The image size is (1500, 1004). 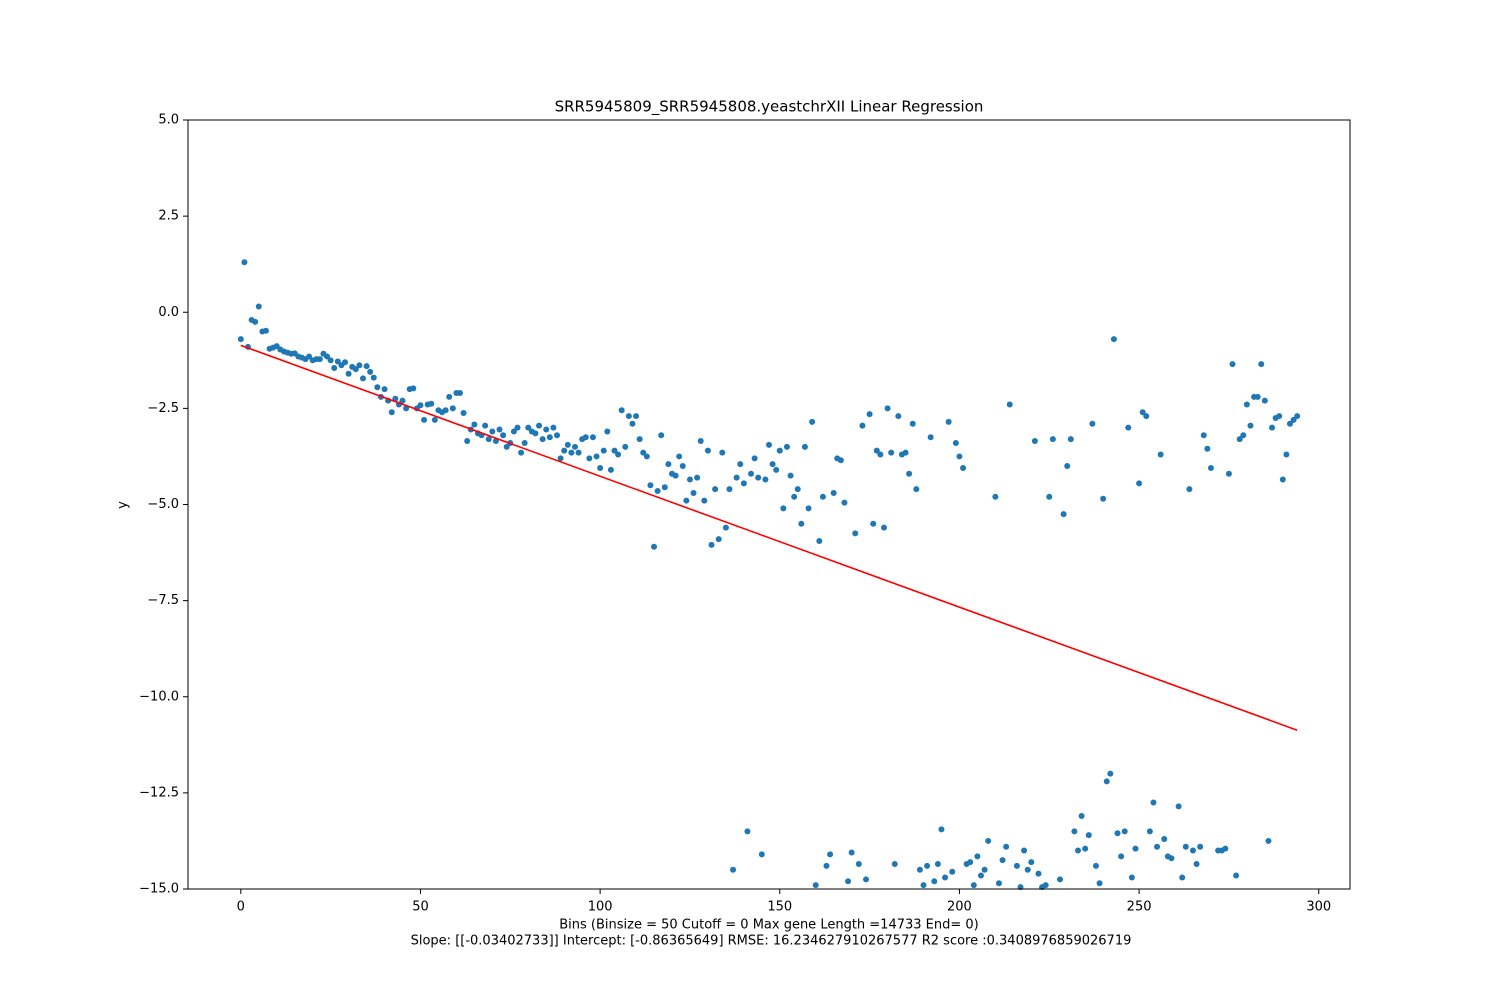 What do you see at coordinates (600, 907) in the screenshot?
I see `x-tick-label: 100` at bounding box center [600, 907].